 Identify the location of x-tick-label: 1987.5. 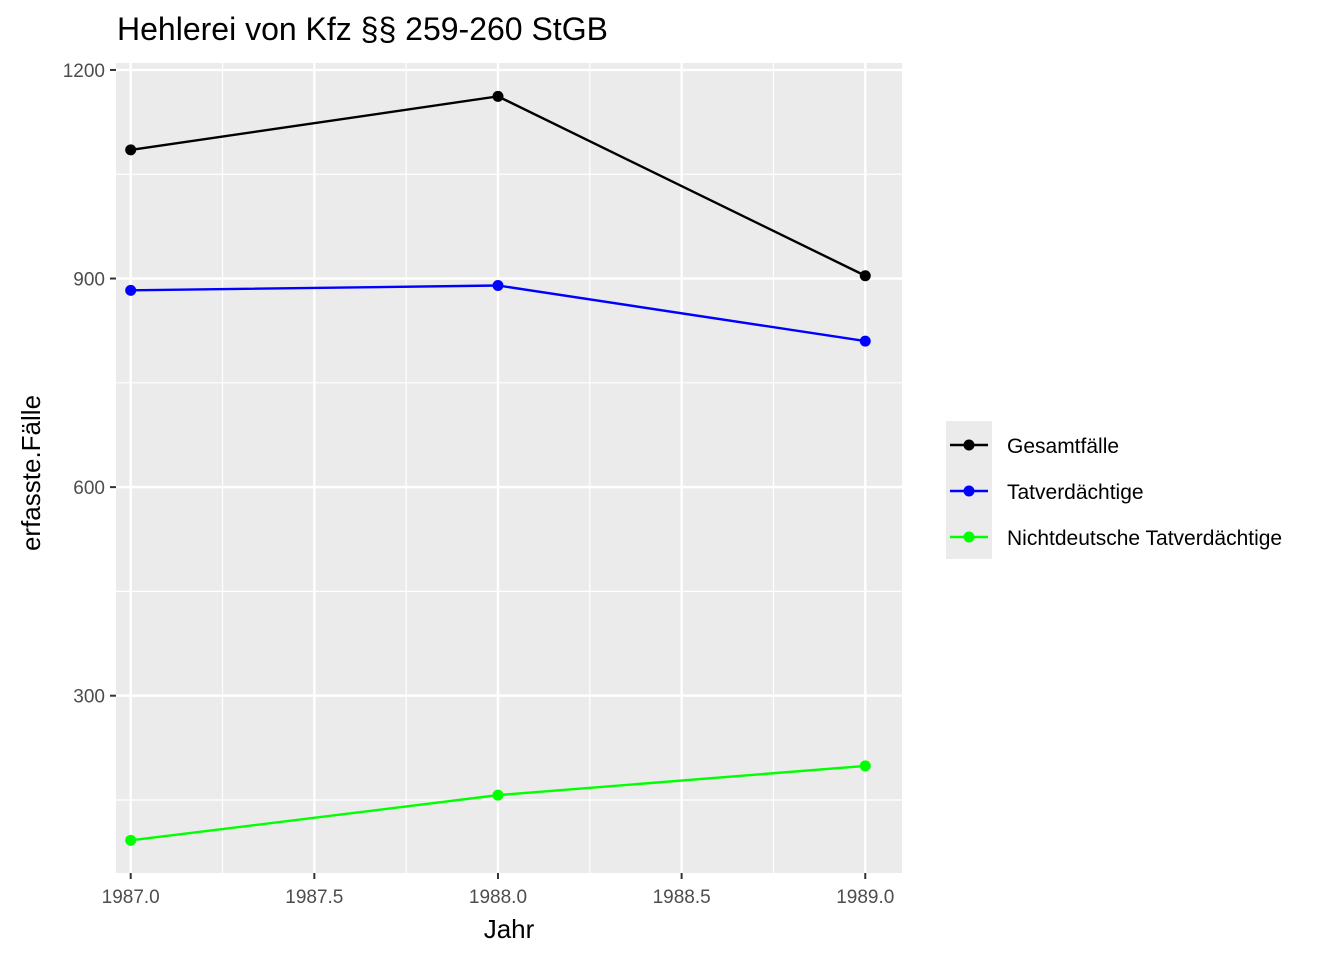
(314, 897).